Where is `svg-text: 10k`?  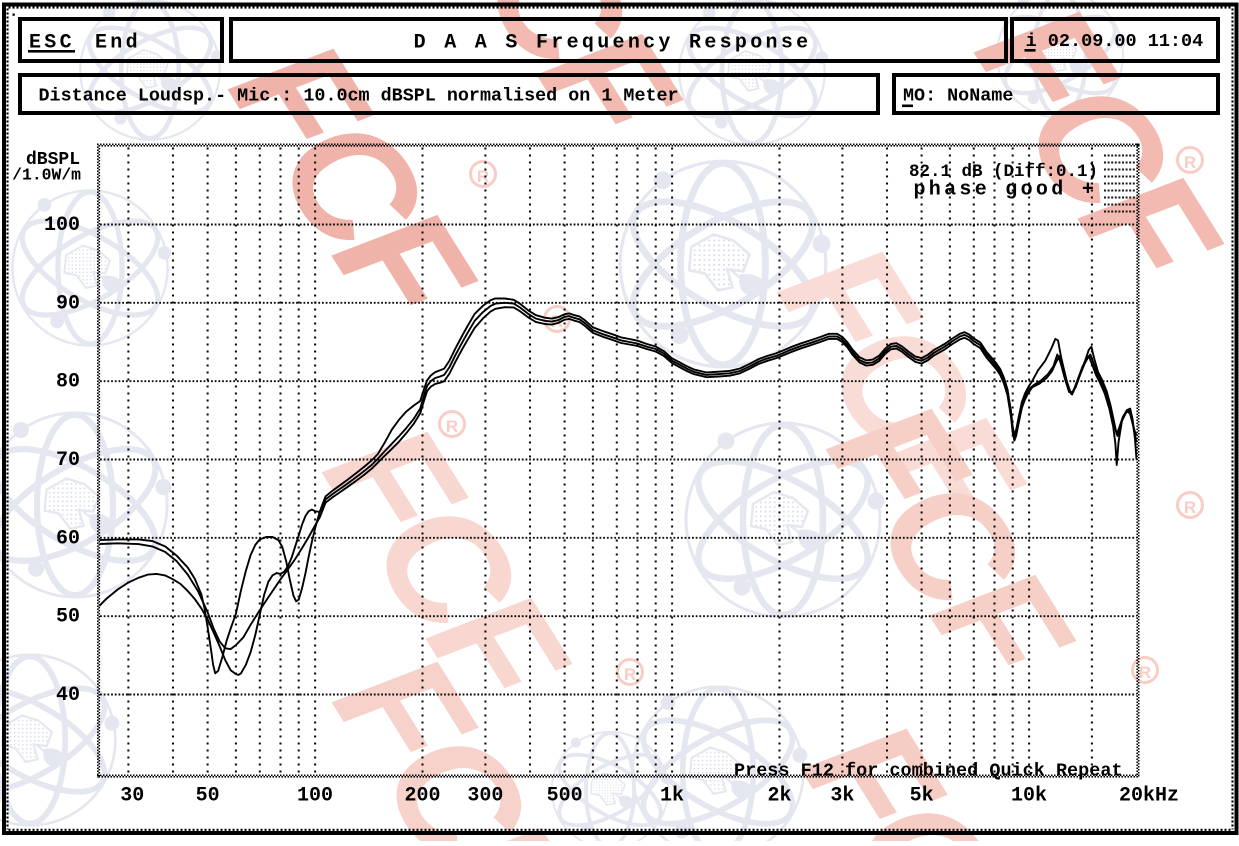
svg-text: 10k is located at coordinates (1029, 796).